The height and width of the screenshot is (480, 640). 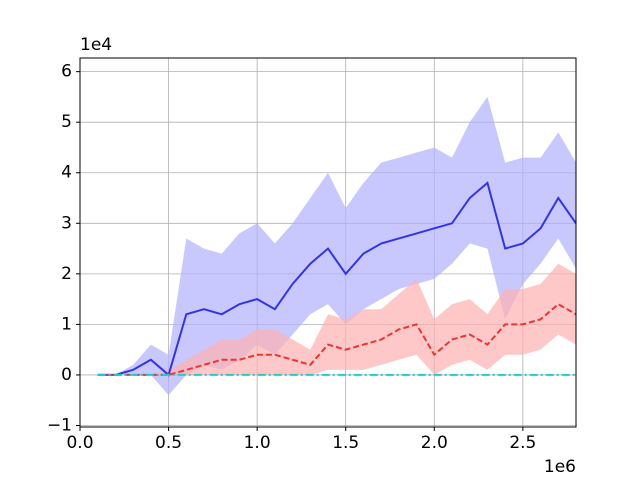 I want to click on y-tick-label: 3, so click(x=66, y=223).